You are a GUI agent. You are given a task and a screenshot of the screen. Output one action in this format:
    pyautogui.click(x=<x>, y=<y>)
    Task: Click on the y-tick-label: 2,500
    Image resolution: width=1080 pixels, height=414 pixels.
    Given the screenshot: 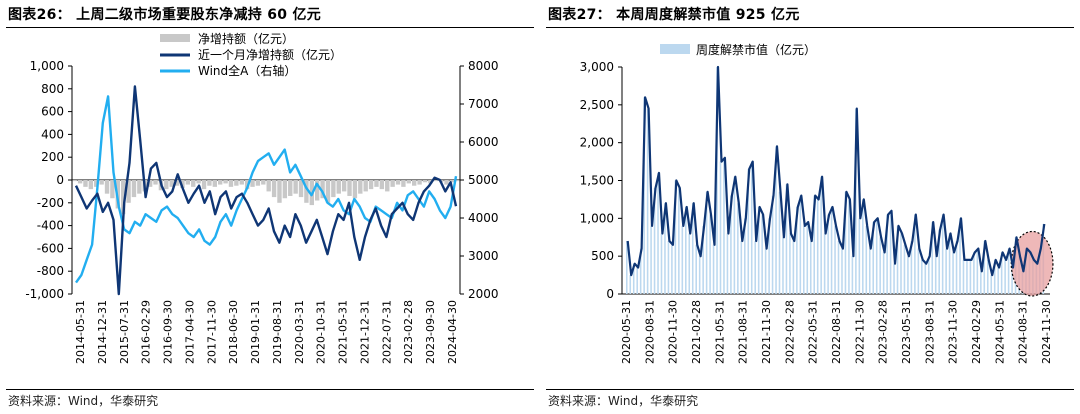 What is the action you would take?
    pyautogui.click(x=597, y=105)
    